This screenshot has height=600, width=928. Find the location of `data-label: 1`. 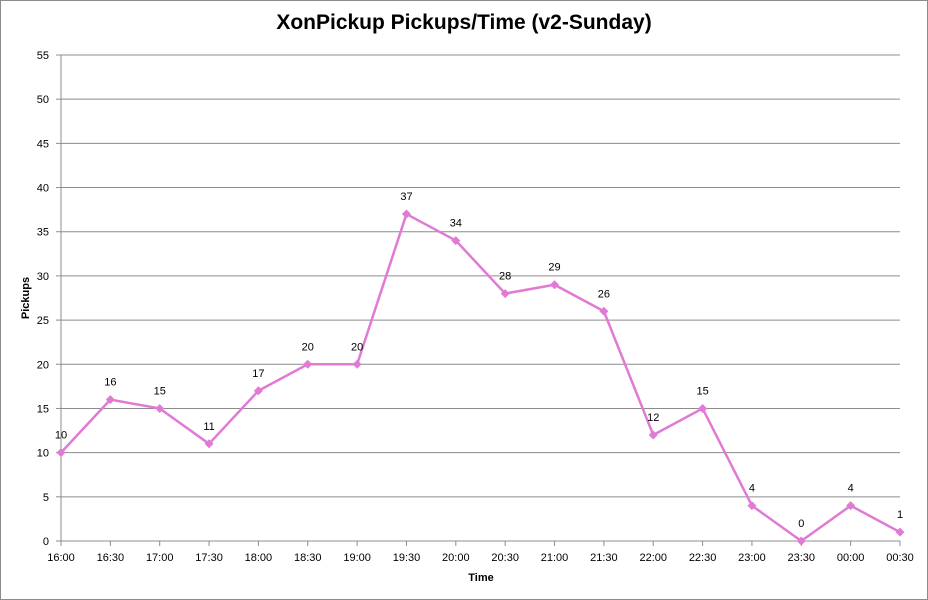

data-label: 1 is located at coordinates (900, 515).